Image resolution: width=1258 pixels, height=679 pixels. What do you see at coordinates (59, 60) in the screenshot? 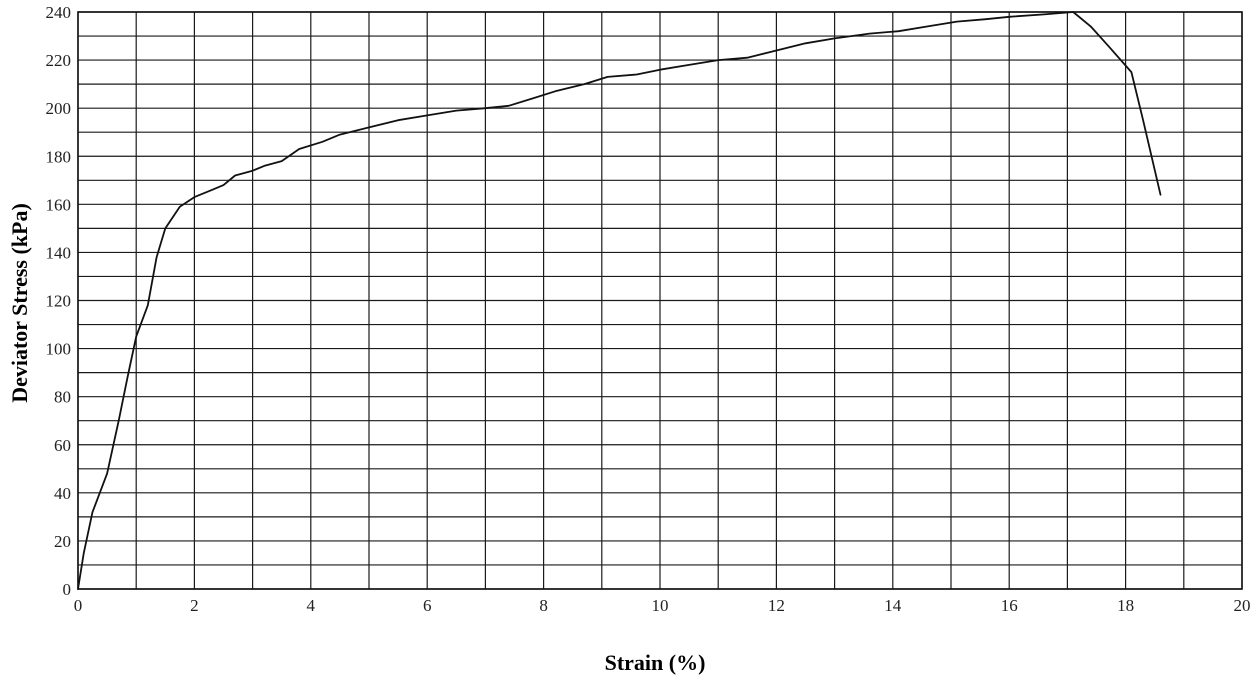
I see `y-tick-label: 220` at bounding box center [59, 60].